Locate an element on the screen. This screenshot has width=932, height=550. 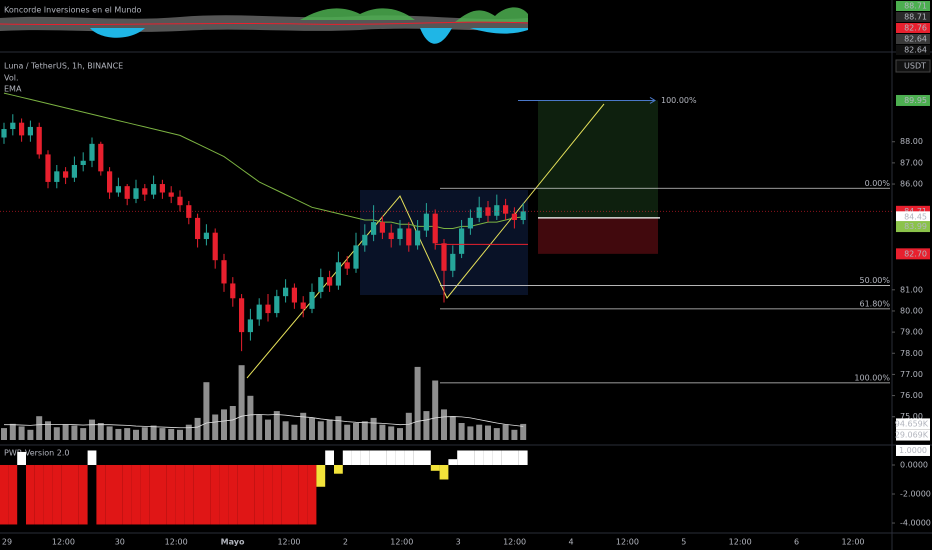
price-box-label: 83.99 is located at coordinates (915, 226).